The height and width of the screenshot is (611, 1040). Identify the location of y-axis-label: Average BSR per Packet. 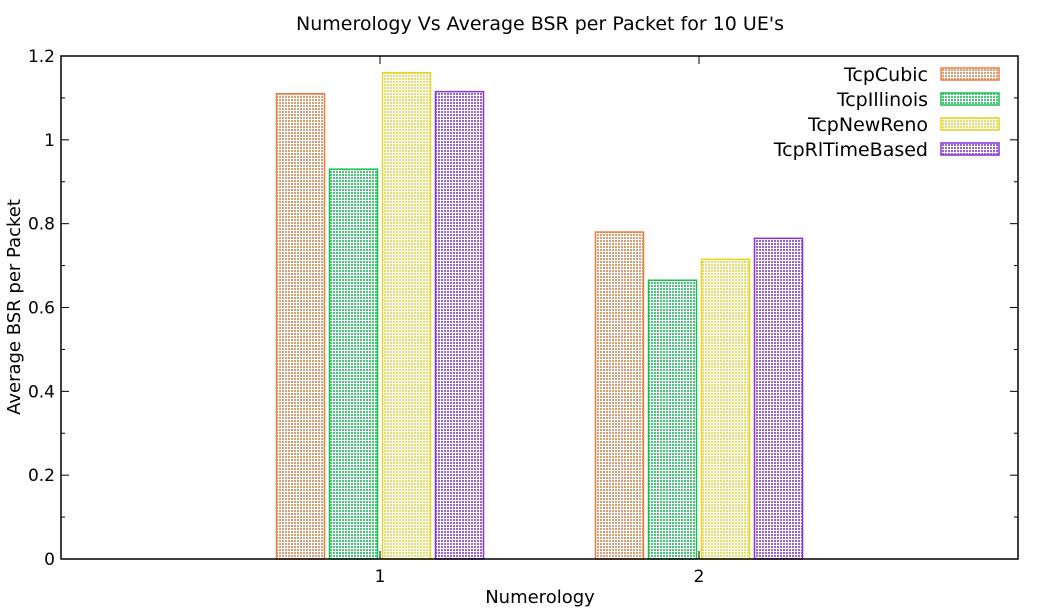
(14, 307).